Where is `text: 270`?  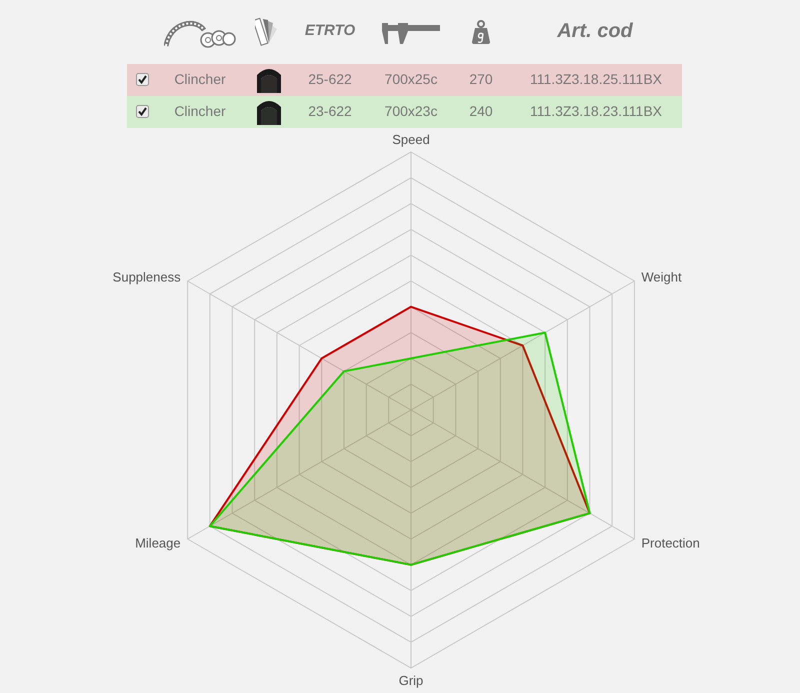
text: 270 is located at coordinates (481, 79).